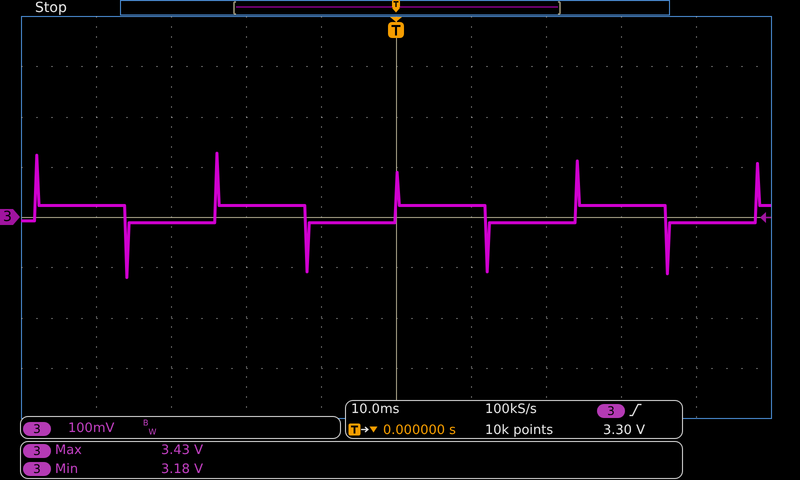 Image resolution: width=800 pixels, height=480 pixels. Describe the element at coordinates (51, 8) in the screenshot. I see `text: Stop` at that location.